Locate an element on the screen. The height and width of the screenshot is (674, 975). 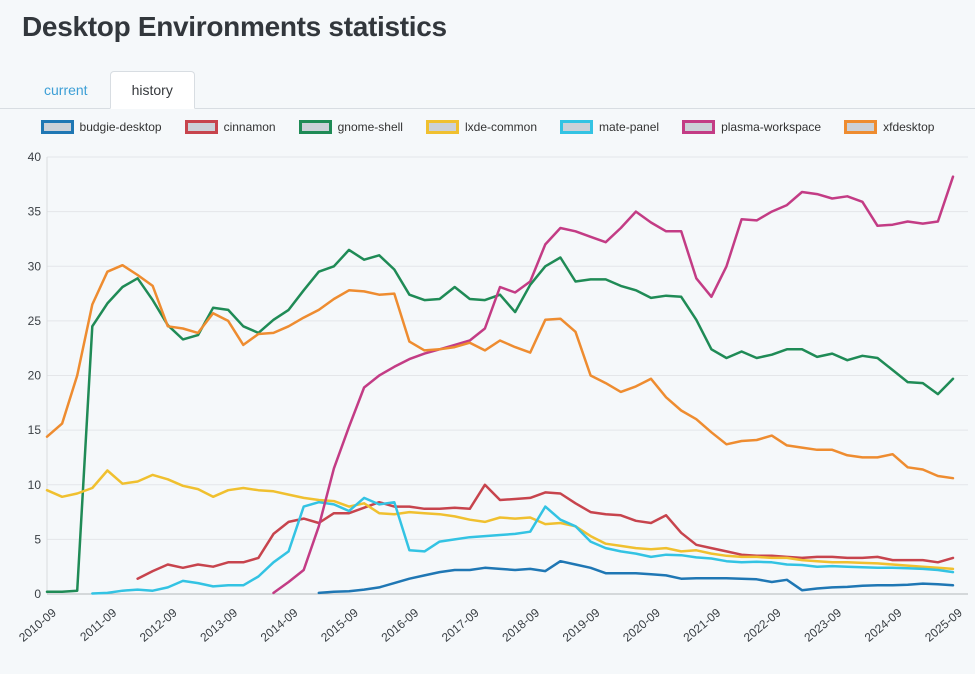
x-tick-label: 2013-09 is located at coordinates (218, 624).